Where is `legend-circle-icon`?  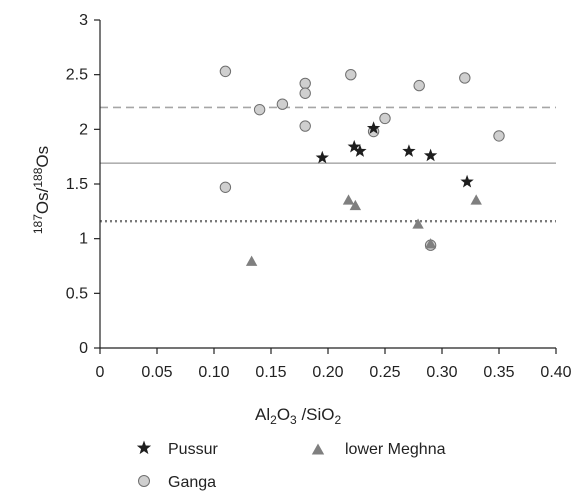 legend-circle-icon is located at coordinates (144, 481).